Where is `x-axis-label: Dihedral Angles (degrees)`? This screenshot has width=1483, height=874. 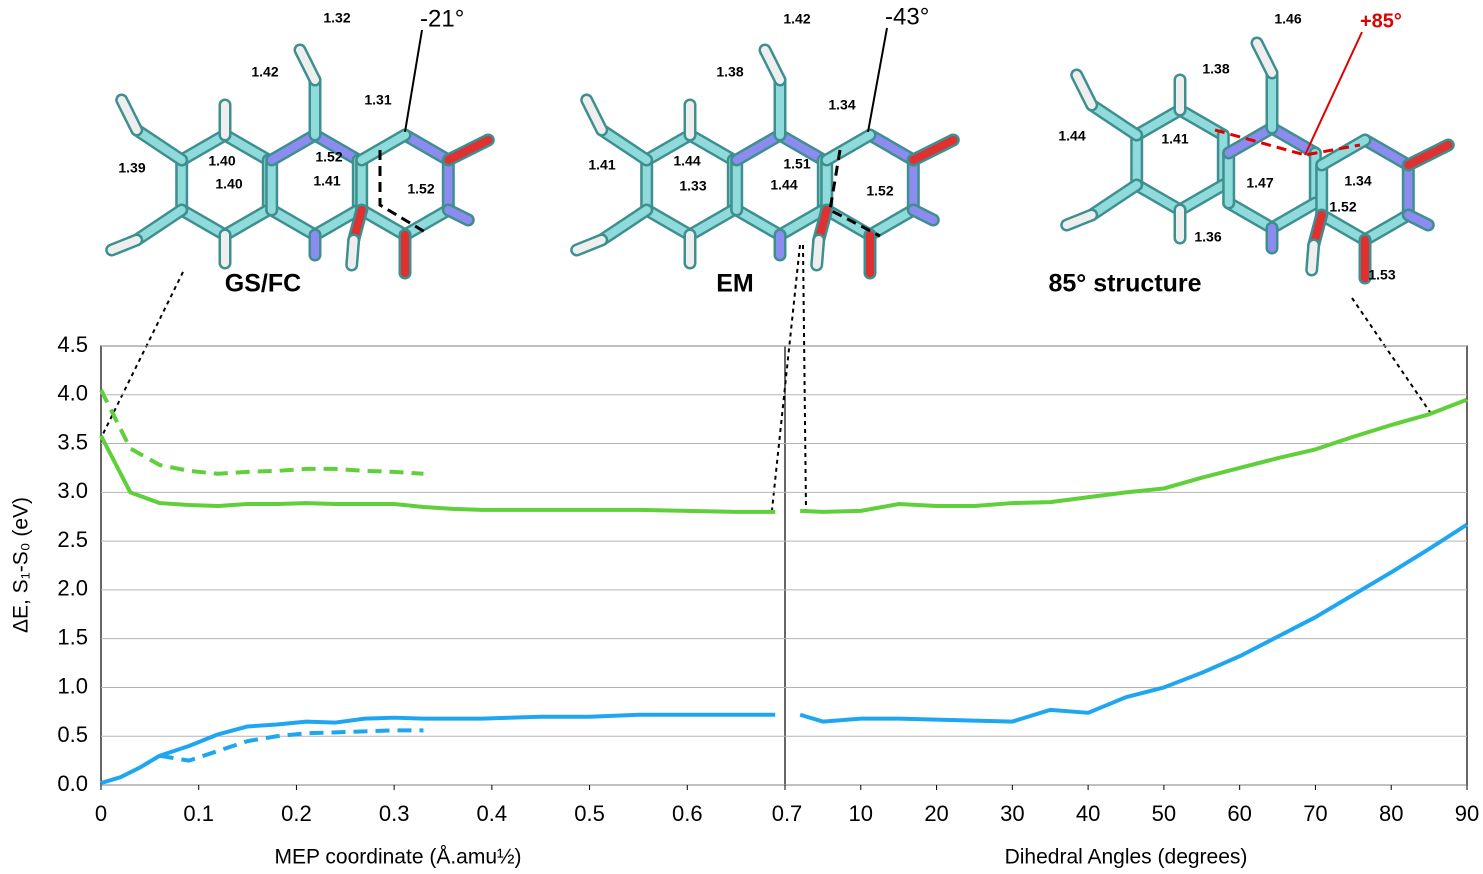
x-axis-label: Dihedral Angles (degrees) is located at coordinates (1126, 857).